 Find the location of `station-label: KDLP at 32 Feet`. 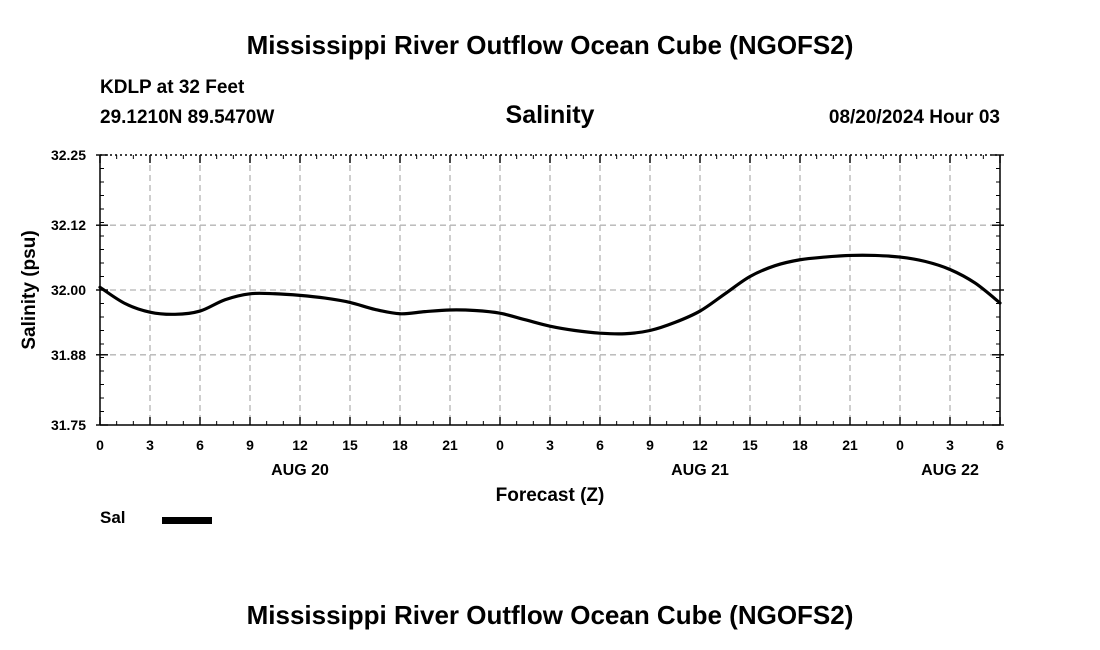

station-label: KDLP at 32 Feet is located at coordinates (172, 87).